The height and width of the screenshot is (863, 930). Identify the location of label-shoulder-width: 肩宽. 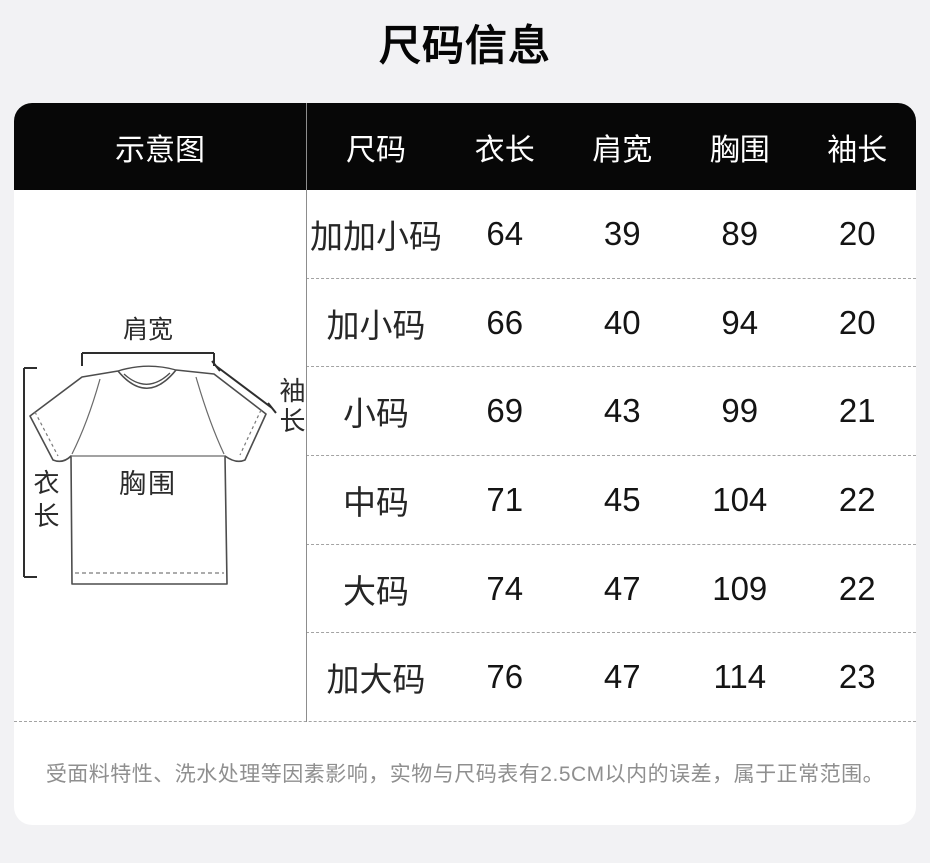
(147, 330).